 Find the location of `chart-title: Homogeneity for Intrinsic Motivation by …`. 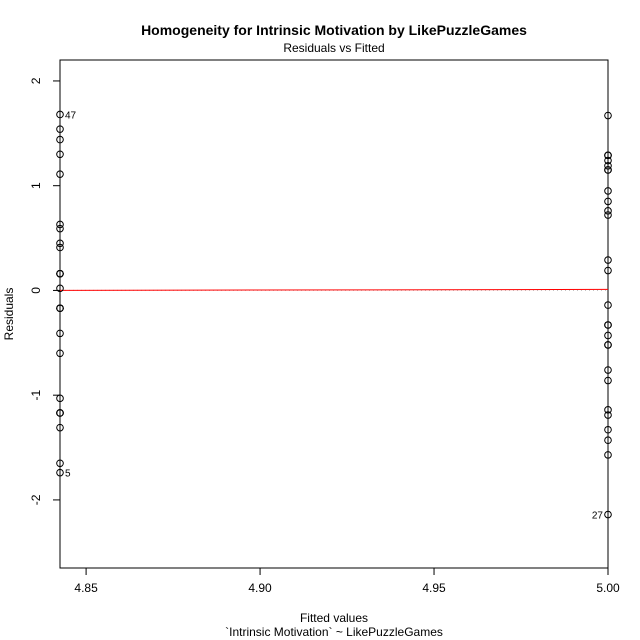

chart-title: Homogeneity for Intrinsic Motivation by … is located at coordinates (334, 30).